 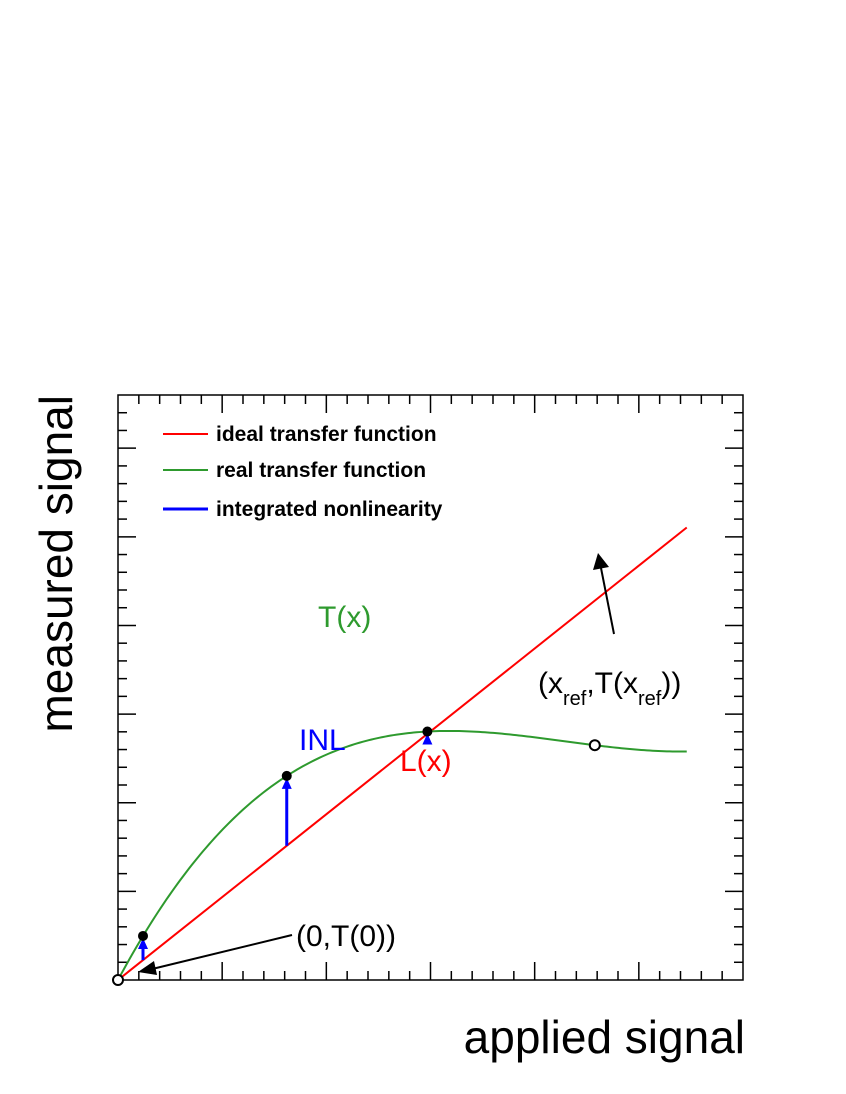 What do you see at coordinates (326, 434) in the screenshot?
I see `legend-label-ideal: ideal transfer function` at bounding box center [326, 434].